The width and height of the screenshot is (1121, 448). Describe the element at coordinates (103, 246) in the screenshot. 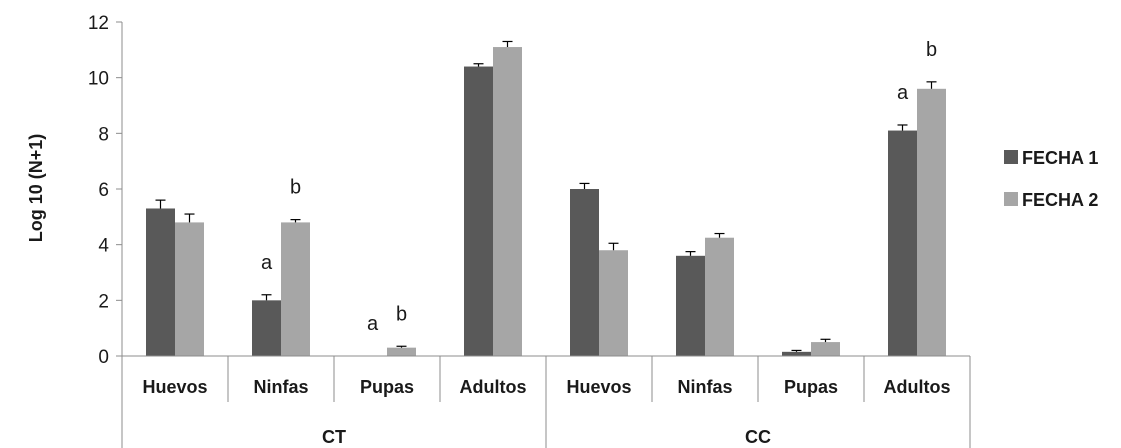

I see `y-tick-label: 4` at that location.